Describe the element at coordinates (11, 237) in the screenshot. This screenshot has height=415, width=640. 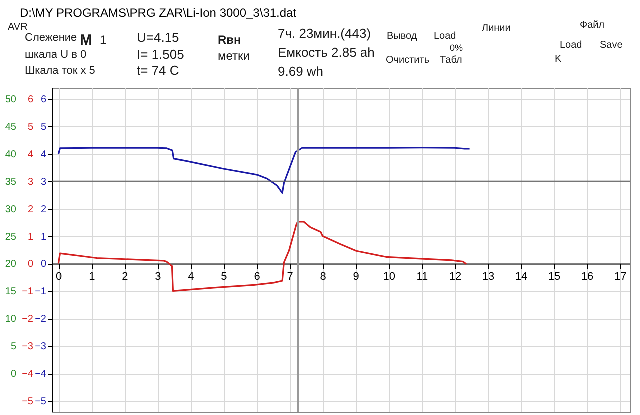
I see `y3-tick-label: 25` at that location.